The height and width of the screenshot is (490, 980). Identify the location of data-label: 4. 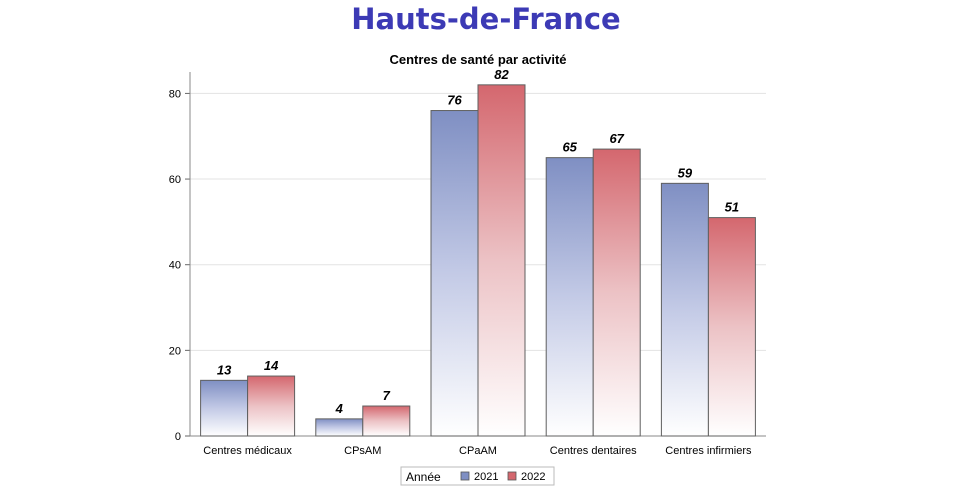
(339, 408).